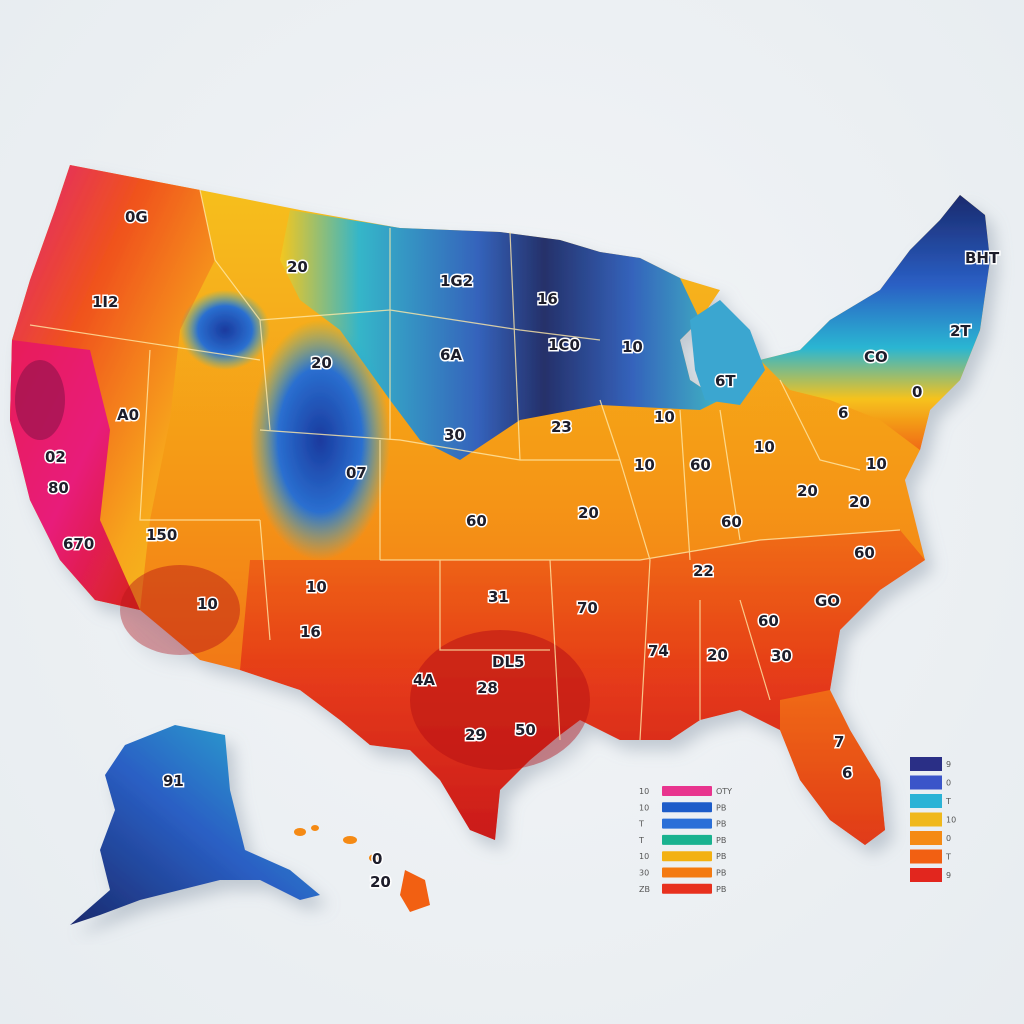  Describe the element at coordinates (717, 655) in the screenshot. I see `label-al: 20` at that location.